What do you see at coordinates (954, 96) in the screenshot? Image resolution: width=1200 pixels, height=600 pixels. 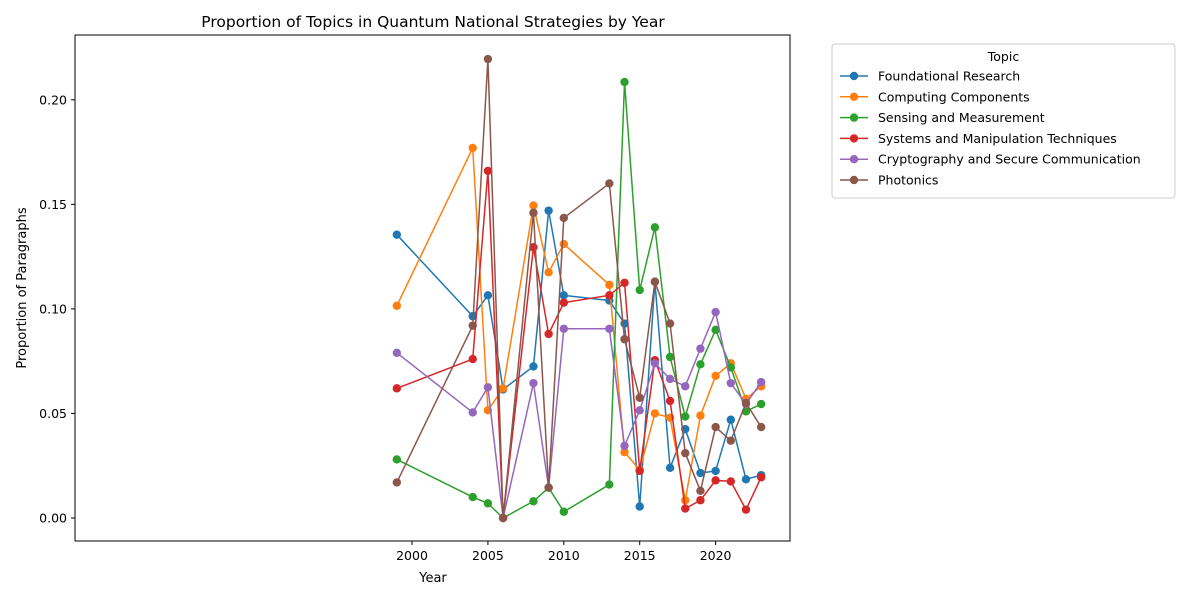 I see `legend-label: Computing Components` at bounding box center [954, 96].